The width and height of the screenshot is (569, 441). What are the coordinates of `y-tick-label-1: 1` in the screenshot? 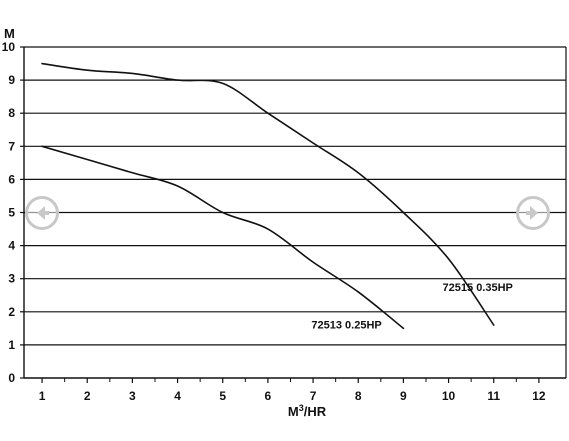 It's located at (11, 345).